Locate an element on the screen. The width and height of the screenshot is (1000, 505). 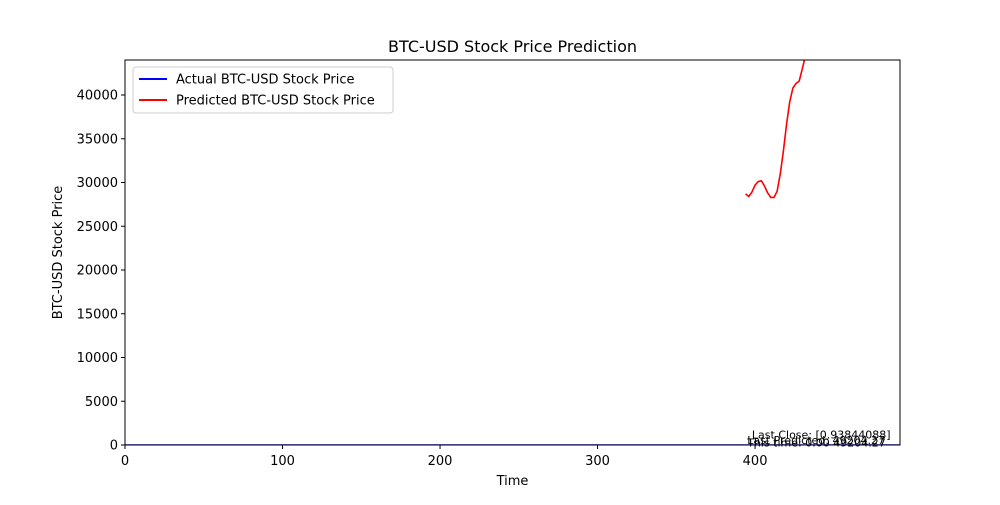
y-tick-label: 5000 is located at coordinates (101, 402).